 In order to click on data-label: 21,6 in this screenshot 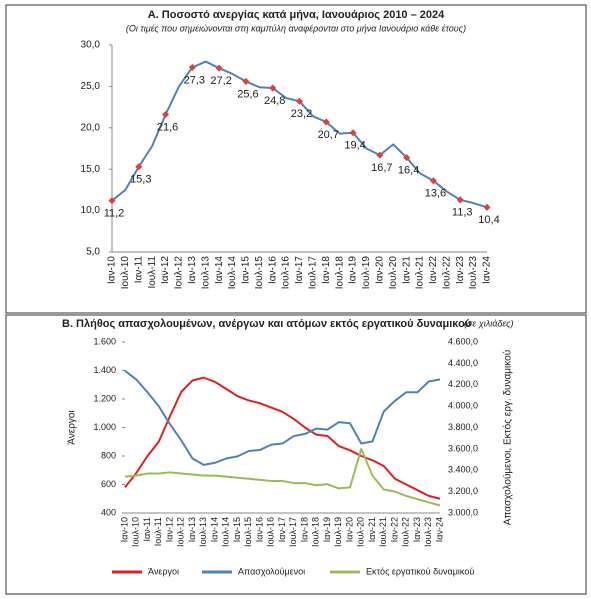, I will do `click(167, 127)`.